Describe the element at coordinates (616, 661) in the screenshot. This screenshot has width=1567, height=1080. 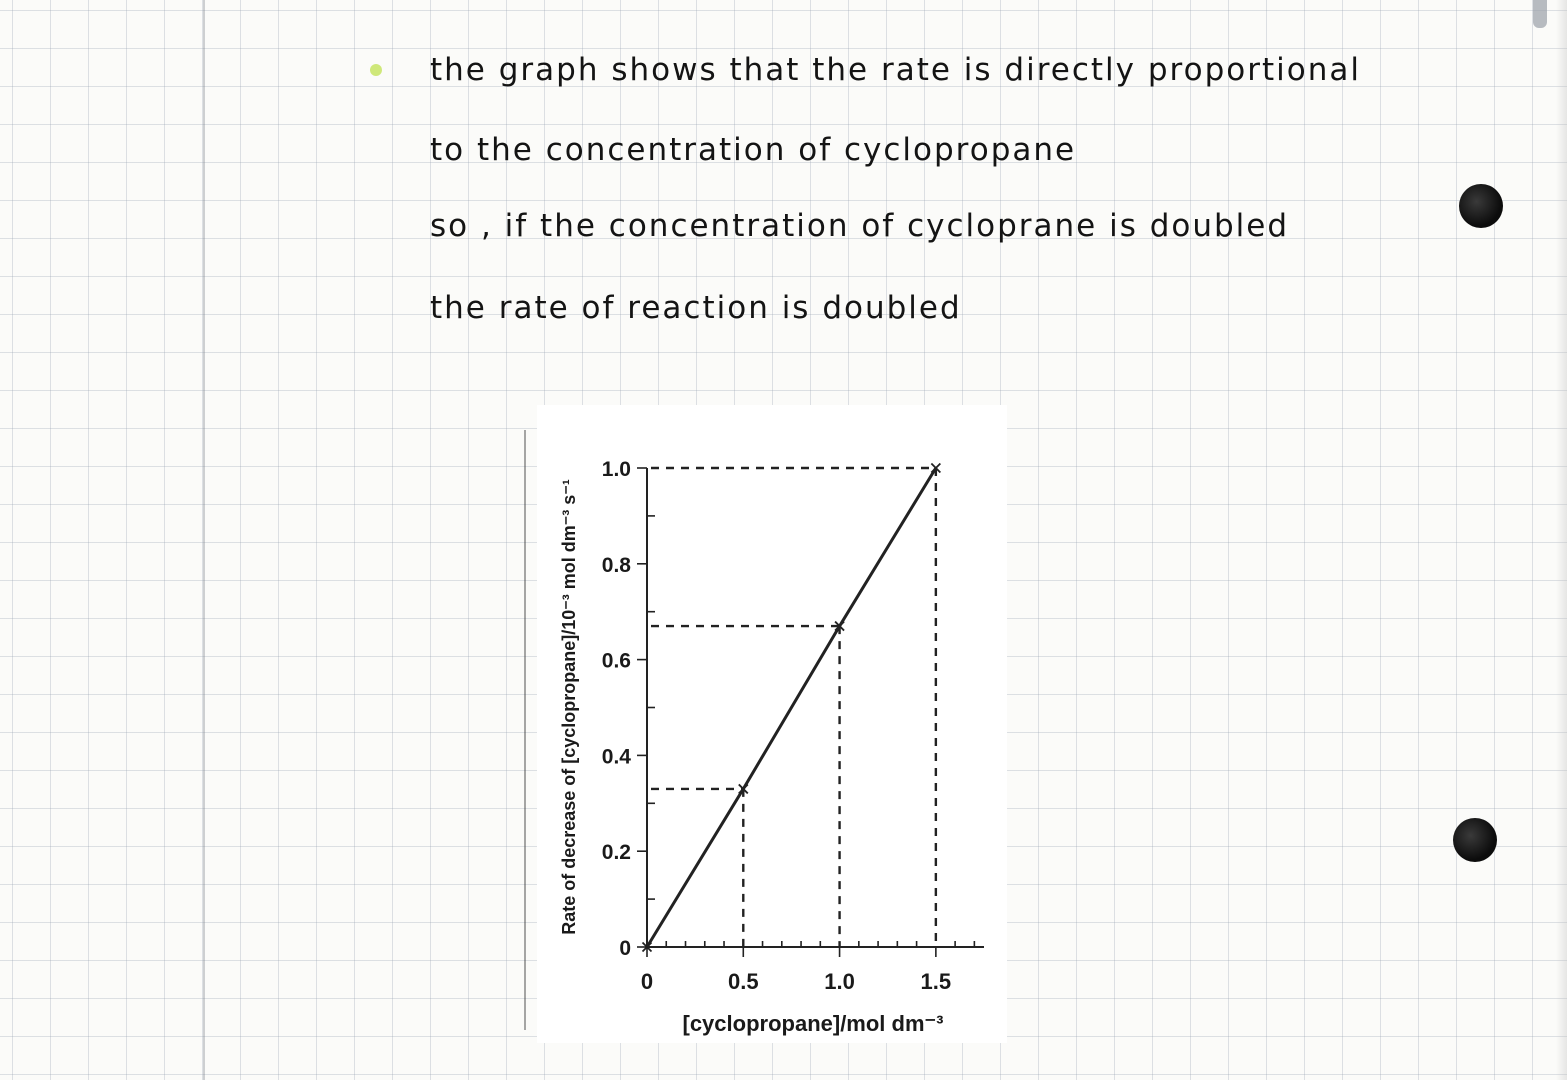
I see `y-tick-label: 0.6` at that location.